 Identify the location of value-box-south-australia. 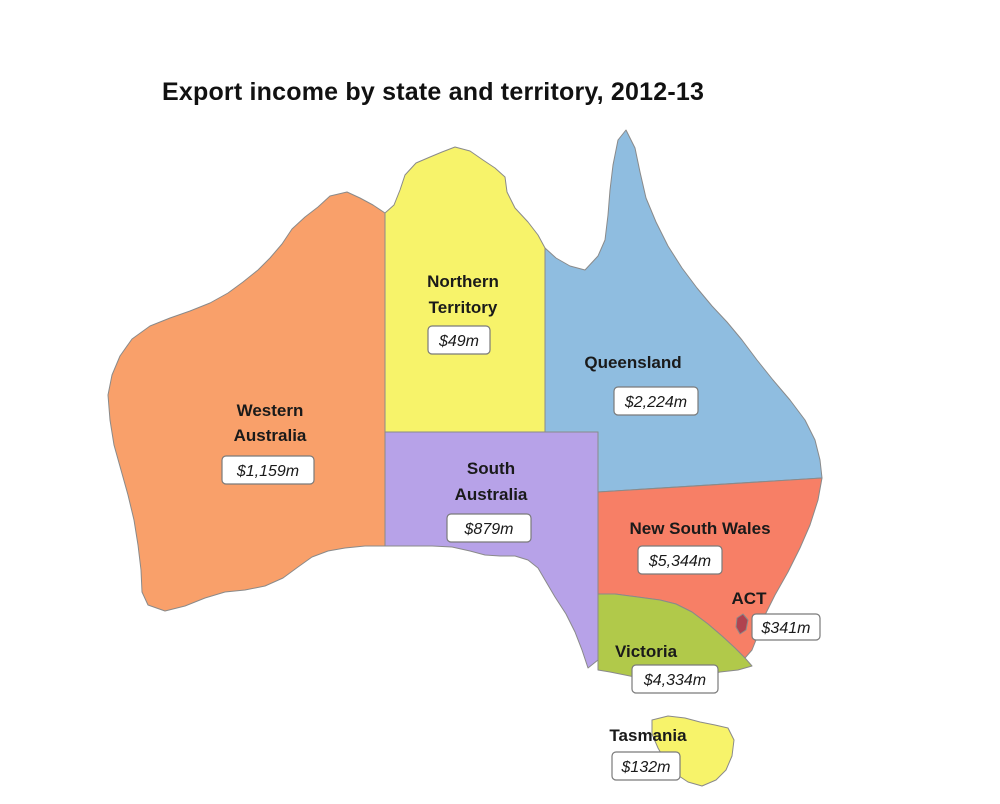
(489, 528).